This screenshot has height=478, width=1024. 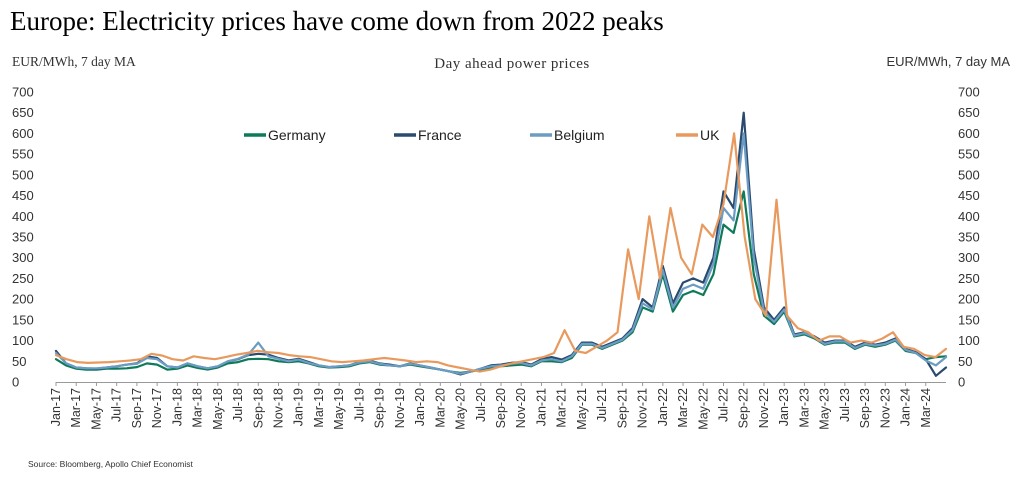 I want to click on legend-label-germany: Germany, so click(x=297, y=135).